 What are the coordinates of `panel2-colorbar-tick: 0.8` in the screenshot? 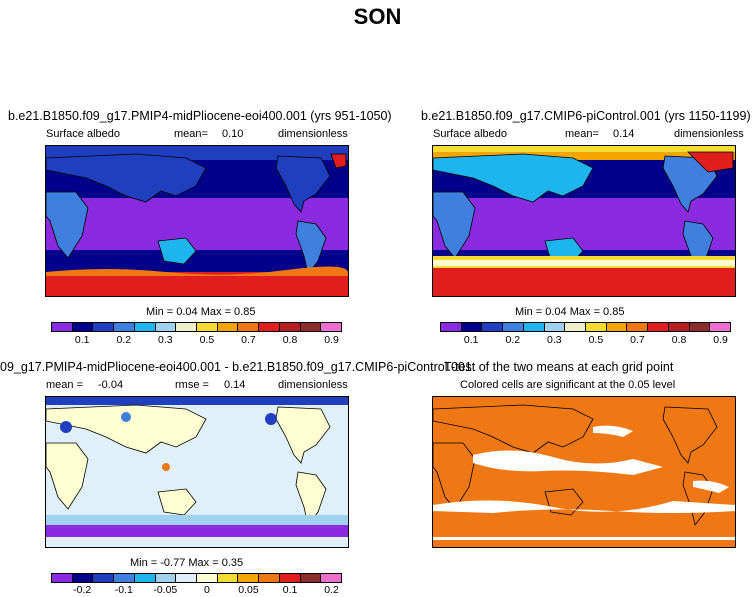 It's located at (679, 340).